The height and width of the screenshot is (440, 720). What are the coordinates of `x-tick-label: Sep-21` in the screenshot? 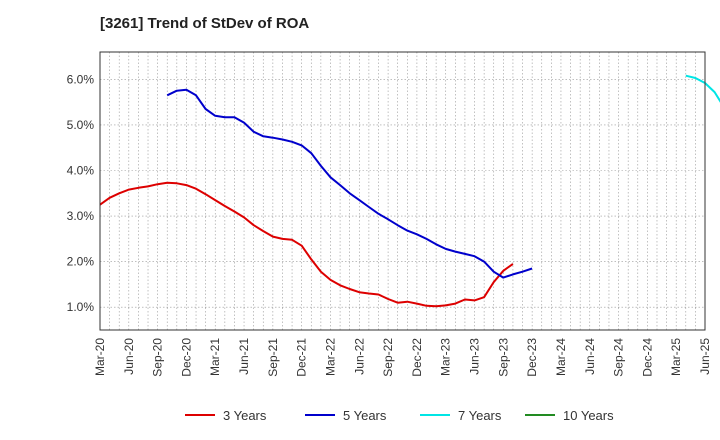 It's located at (273, 357).